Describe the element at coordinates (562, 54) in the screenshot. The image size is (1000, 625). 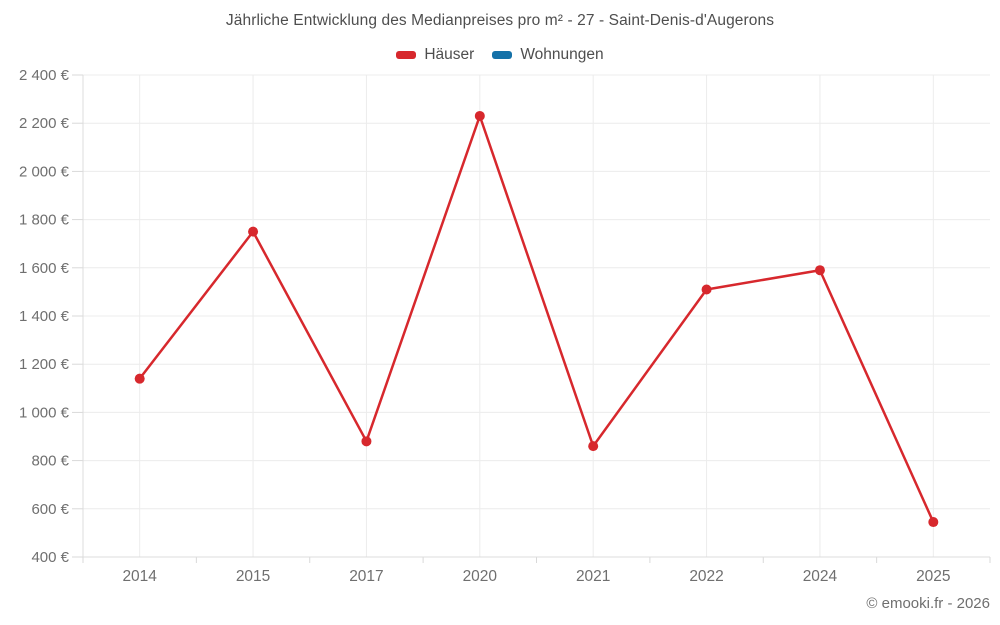
I see `legend-label-wohnungen: Wohnungen` at that location.